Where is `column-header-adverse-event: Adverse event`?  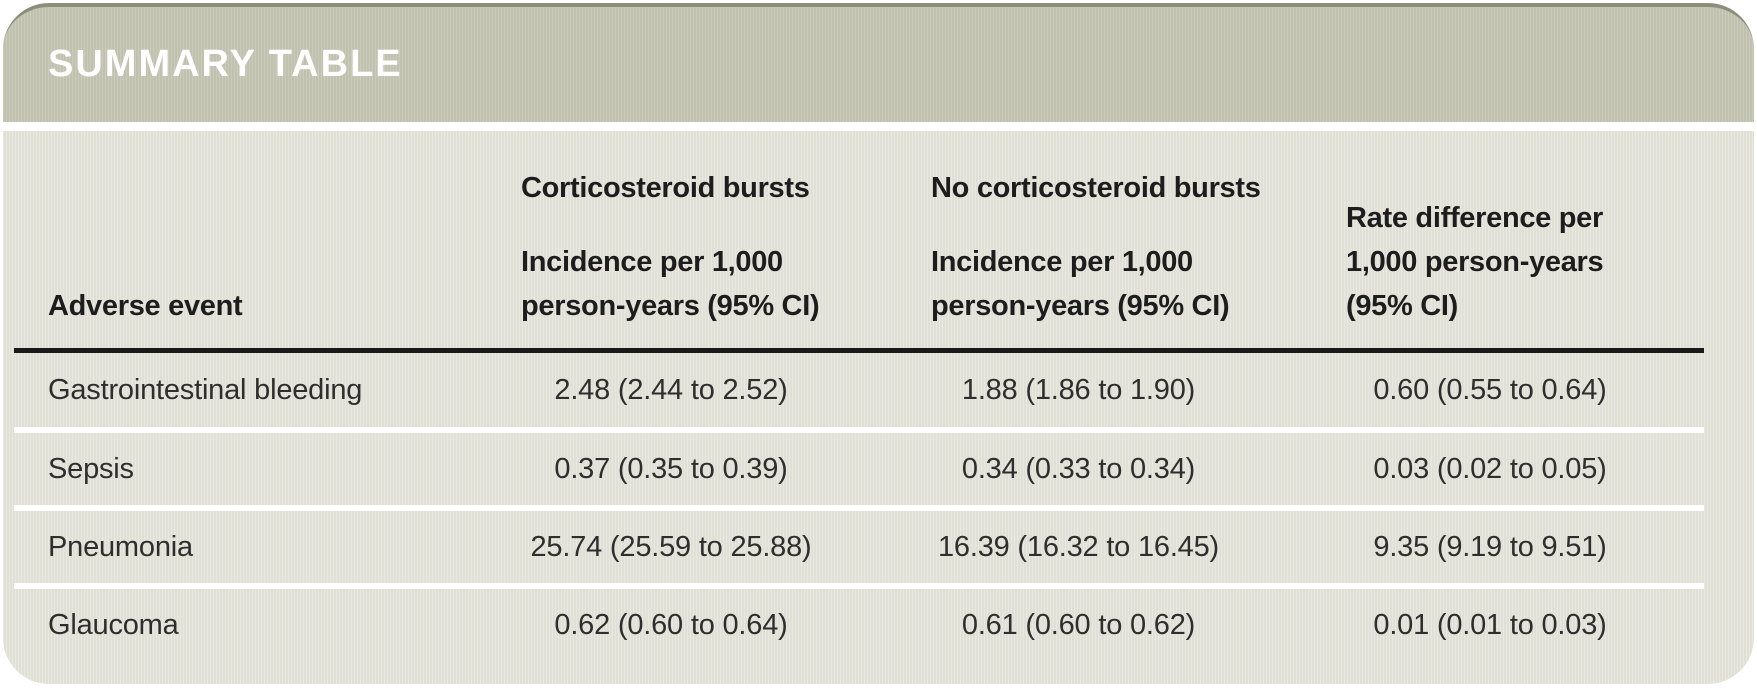
column-header-adverse-event: Adverse event is located at coordinates (267, 316).